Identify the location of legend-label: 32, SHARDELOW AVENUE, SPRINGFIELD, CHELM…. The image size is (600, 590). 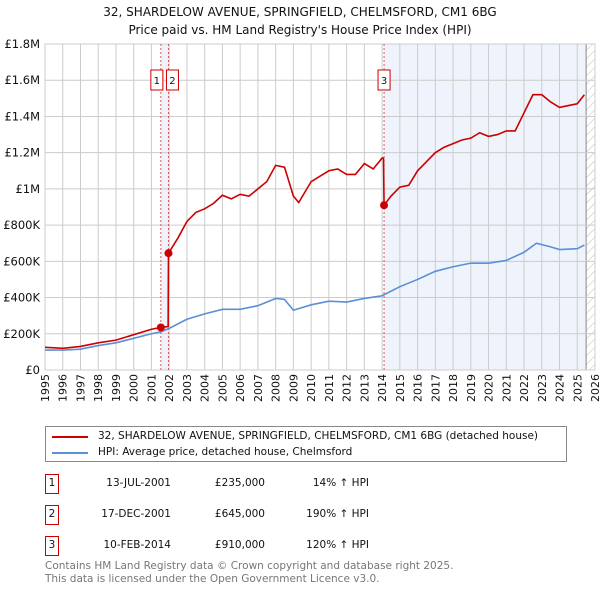
(318, 436).